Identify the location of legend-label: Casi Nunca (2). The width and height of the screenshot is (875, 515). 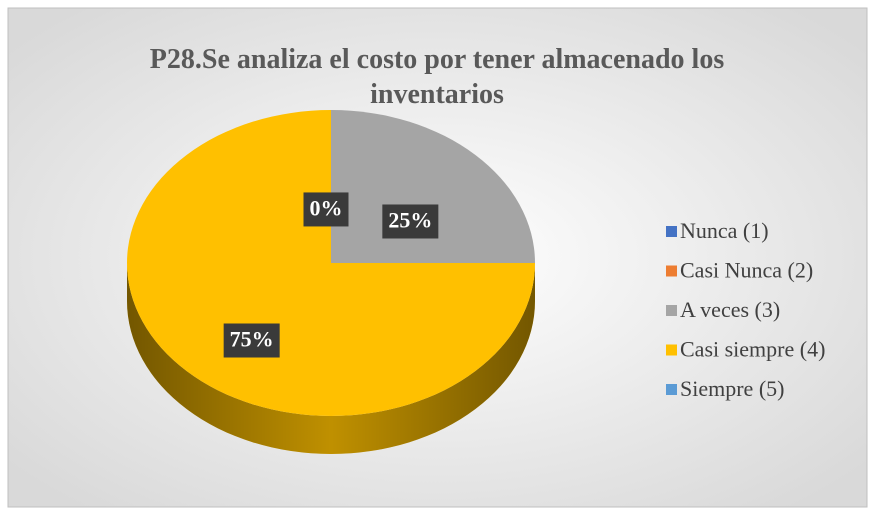
(746, 270).